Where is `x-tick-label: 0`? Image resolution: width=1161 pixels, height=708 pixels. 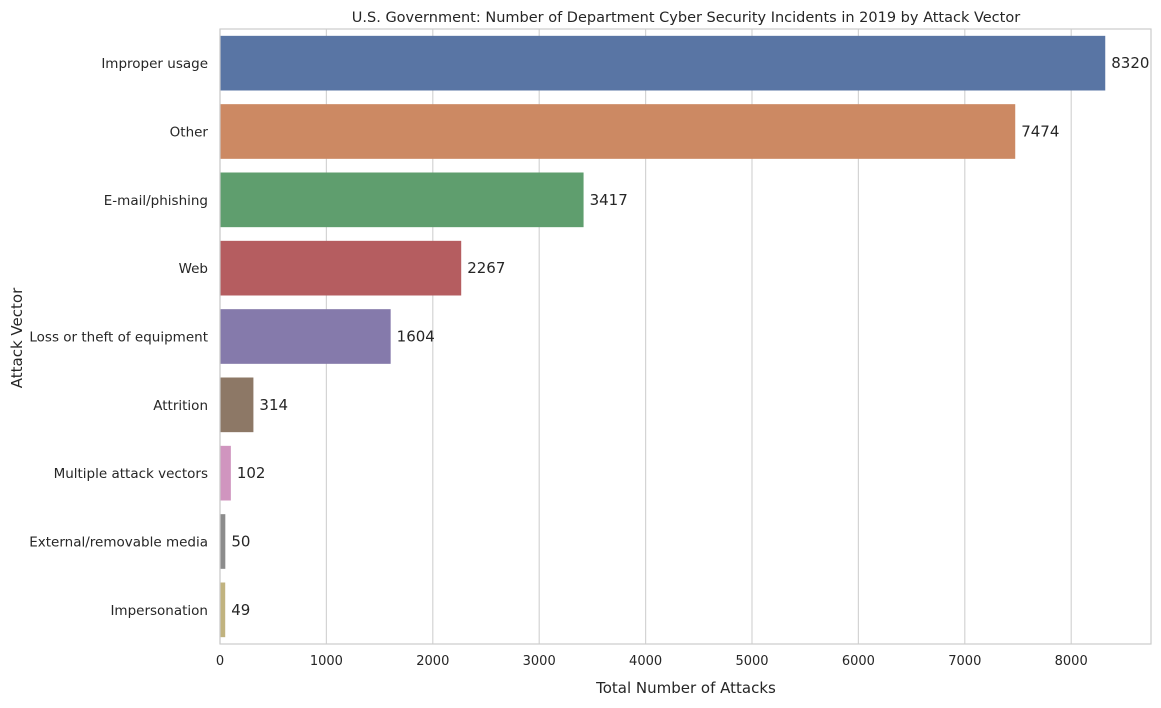 x-tick-label: 0 is located at coordinates (220, 661).